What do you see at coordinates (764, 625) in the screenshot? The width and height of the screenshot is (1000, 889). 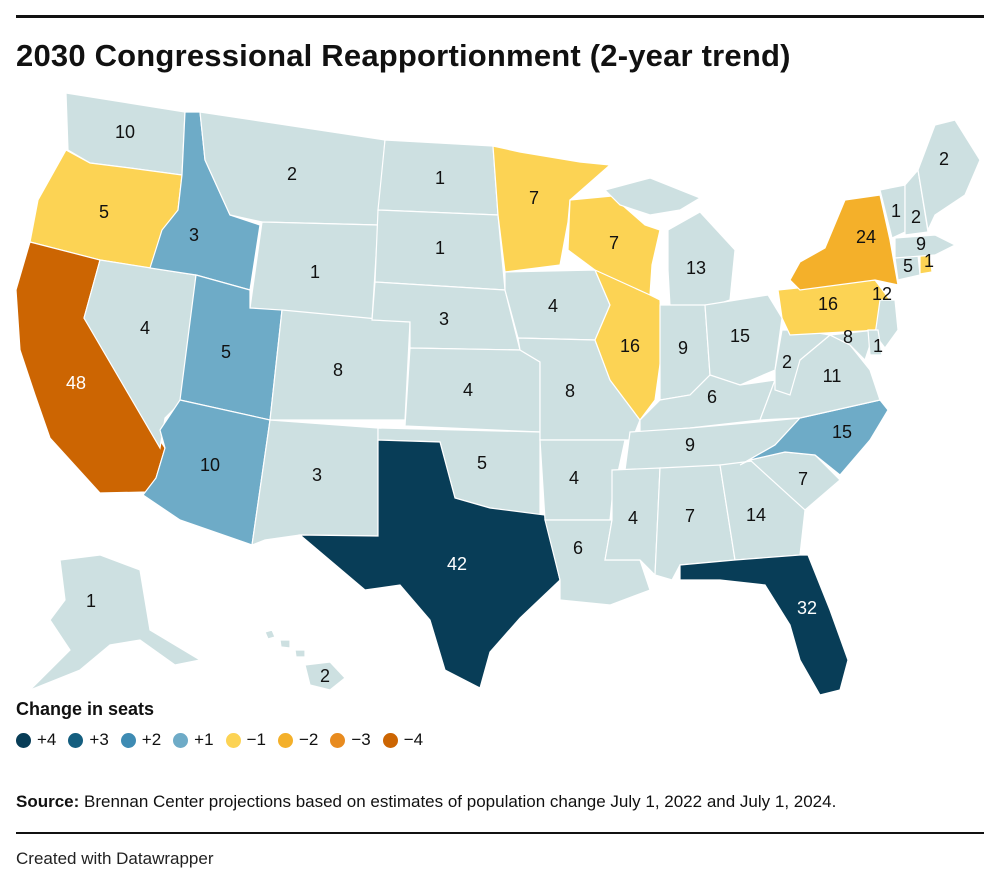 I see `state-FL` at bounding box center [764, 625].